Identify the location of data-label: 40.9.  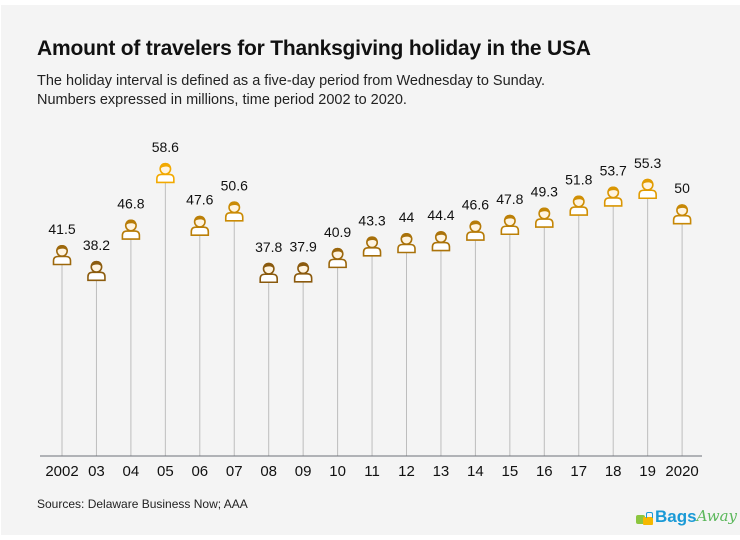
(337, 232).